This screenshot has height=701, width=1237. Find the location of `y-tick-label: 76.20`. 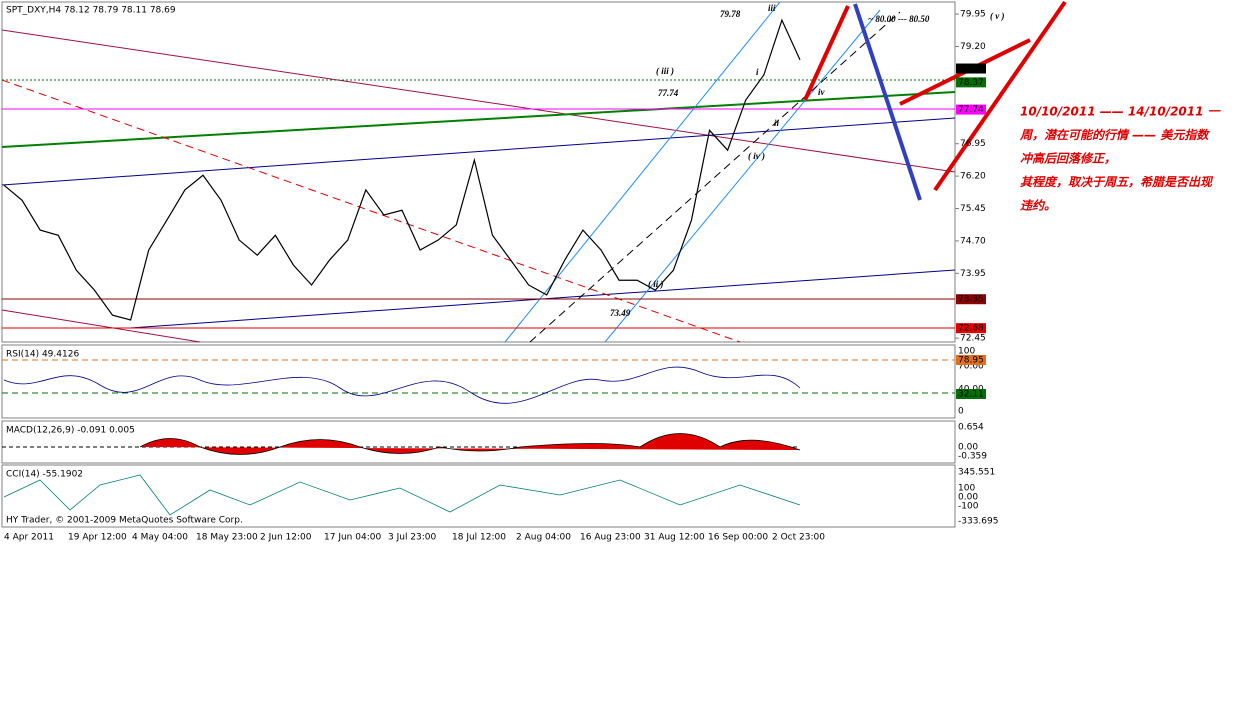

y-tick-label: 76.20 is located at coordinates (973, 177).